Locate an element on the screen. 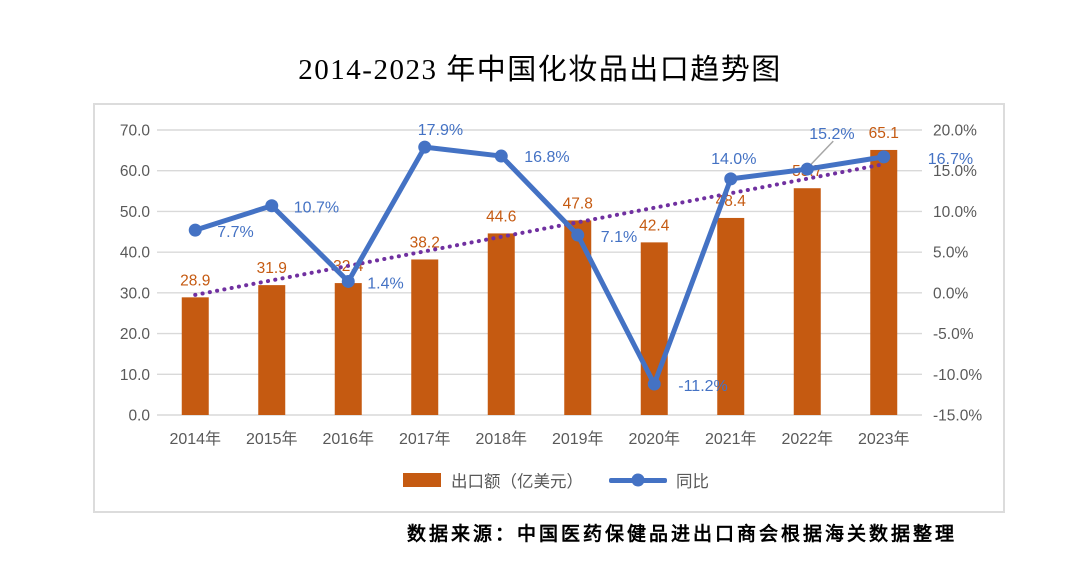 The width and height of the screenshot is (1080, 564). line-point-2022年 is located at coordinates (807, 169).